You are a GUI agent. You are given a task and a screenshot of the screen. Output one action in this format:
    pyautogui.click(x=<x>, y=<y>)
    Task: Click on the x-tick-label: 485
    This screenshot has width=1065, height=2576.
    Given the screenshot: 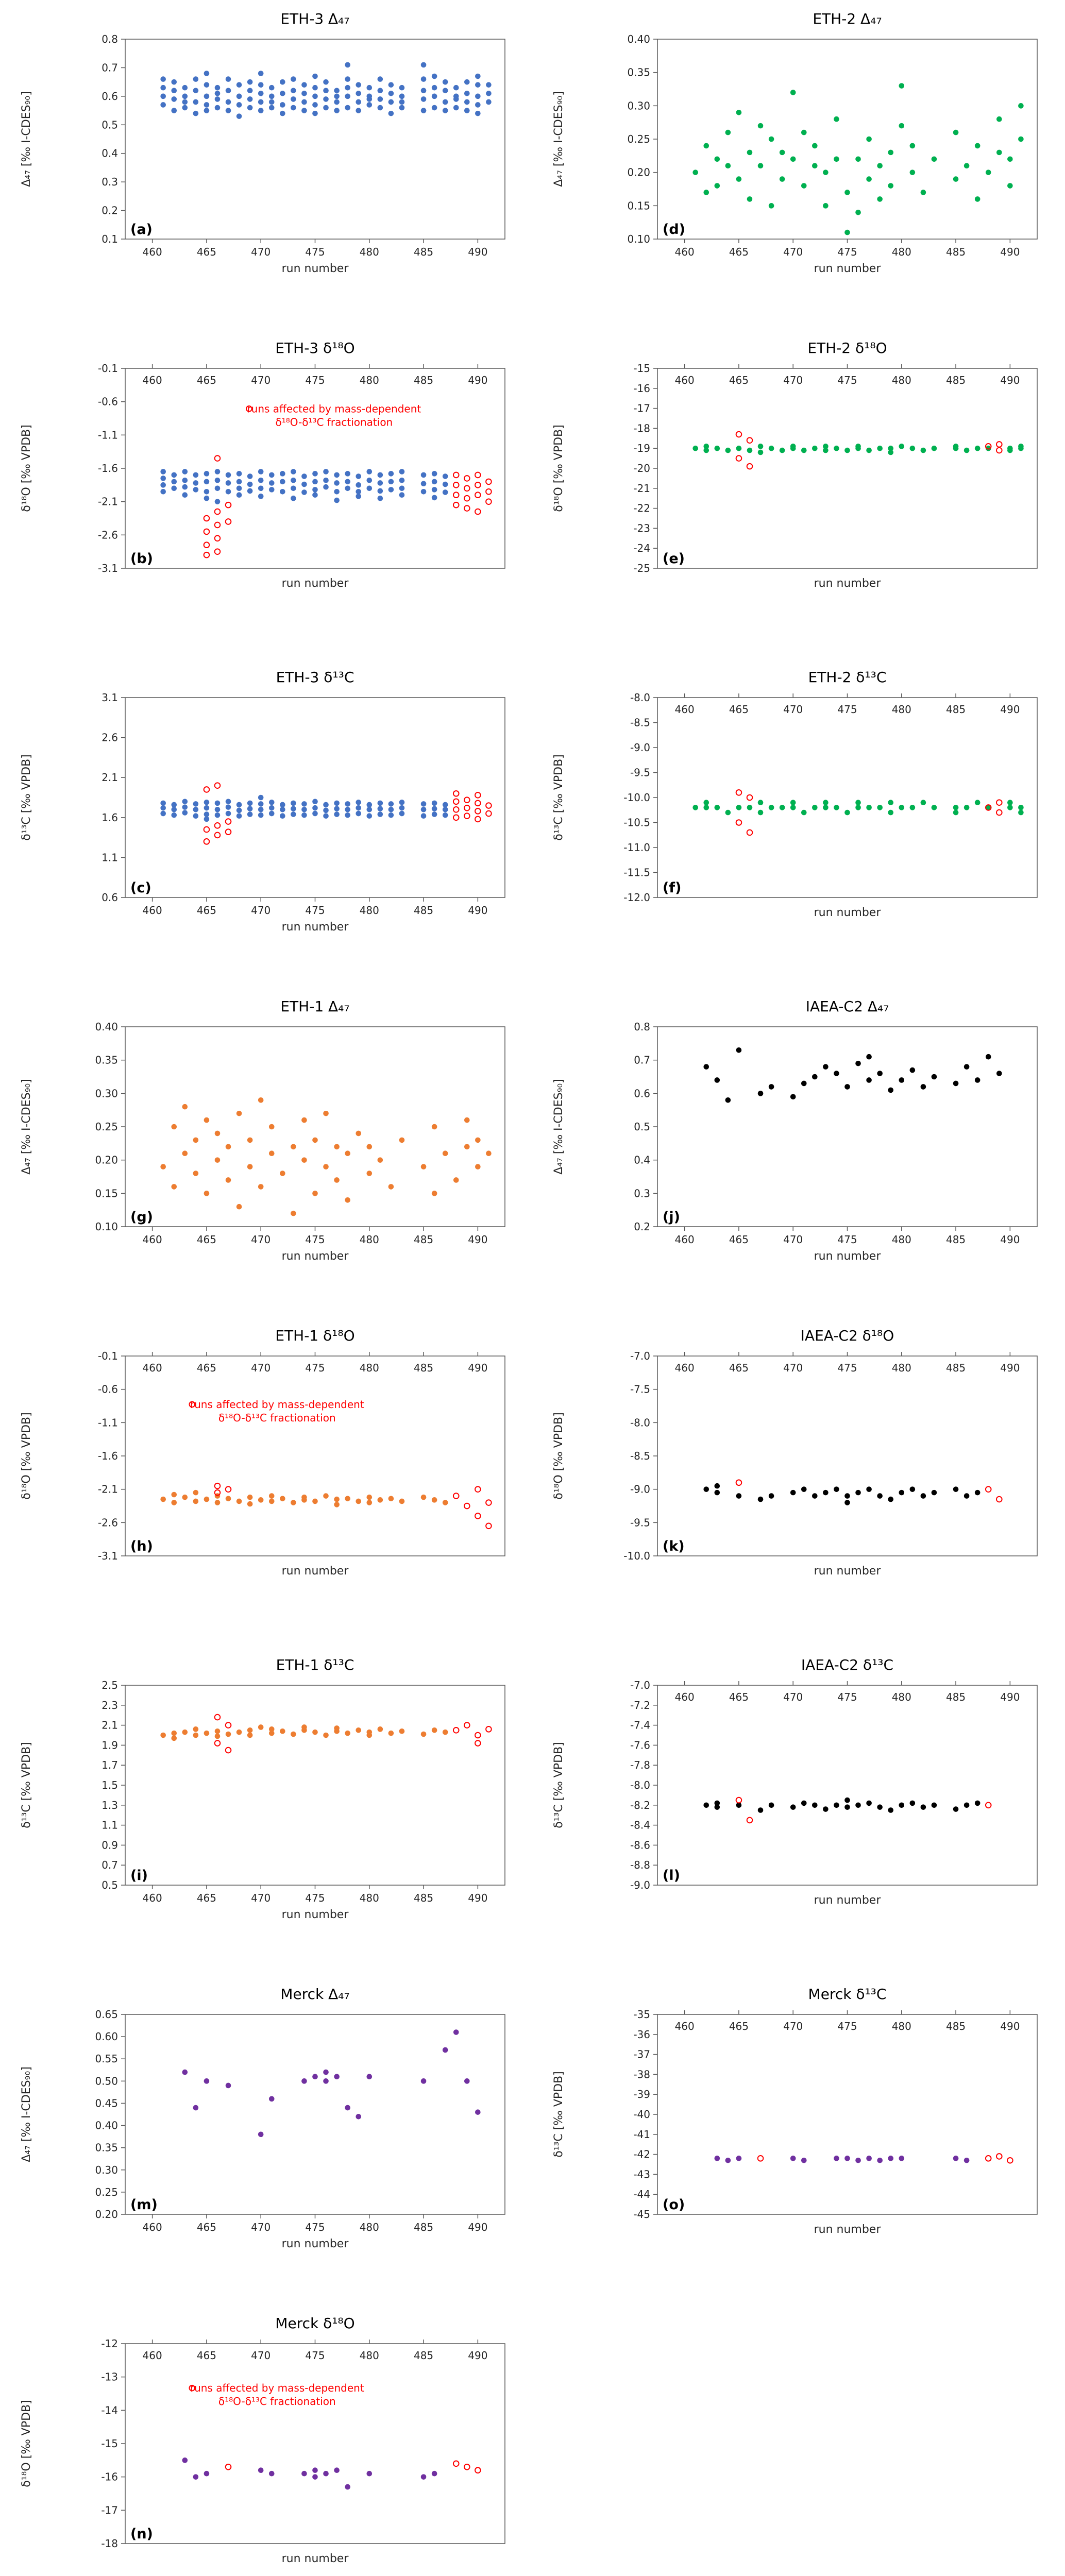 What is the action you would take?
    pyautogui.click(x=423, y=380)
    